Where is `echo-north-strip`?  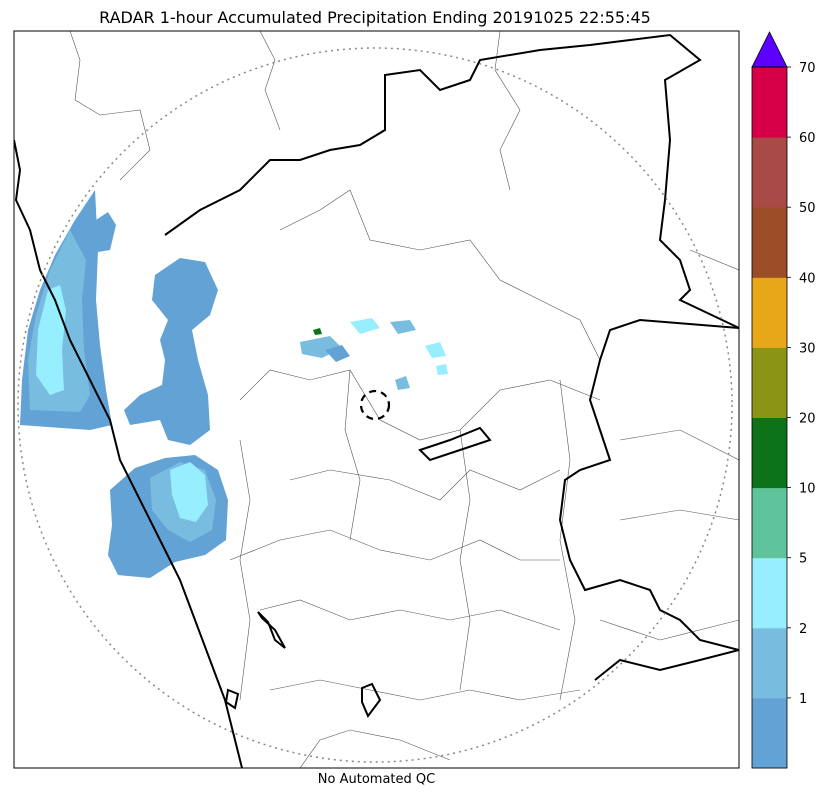 echo-north-strip is located at coordinates (106, 232).